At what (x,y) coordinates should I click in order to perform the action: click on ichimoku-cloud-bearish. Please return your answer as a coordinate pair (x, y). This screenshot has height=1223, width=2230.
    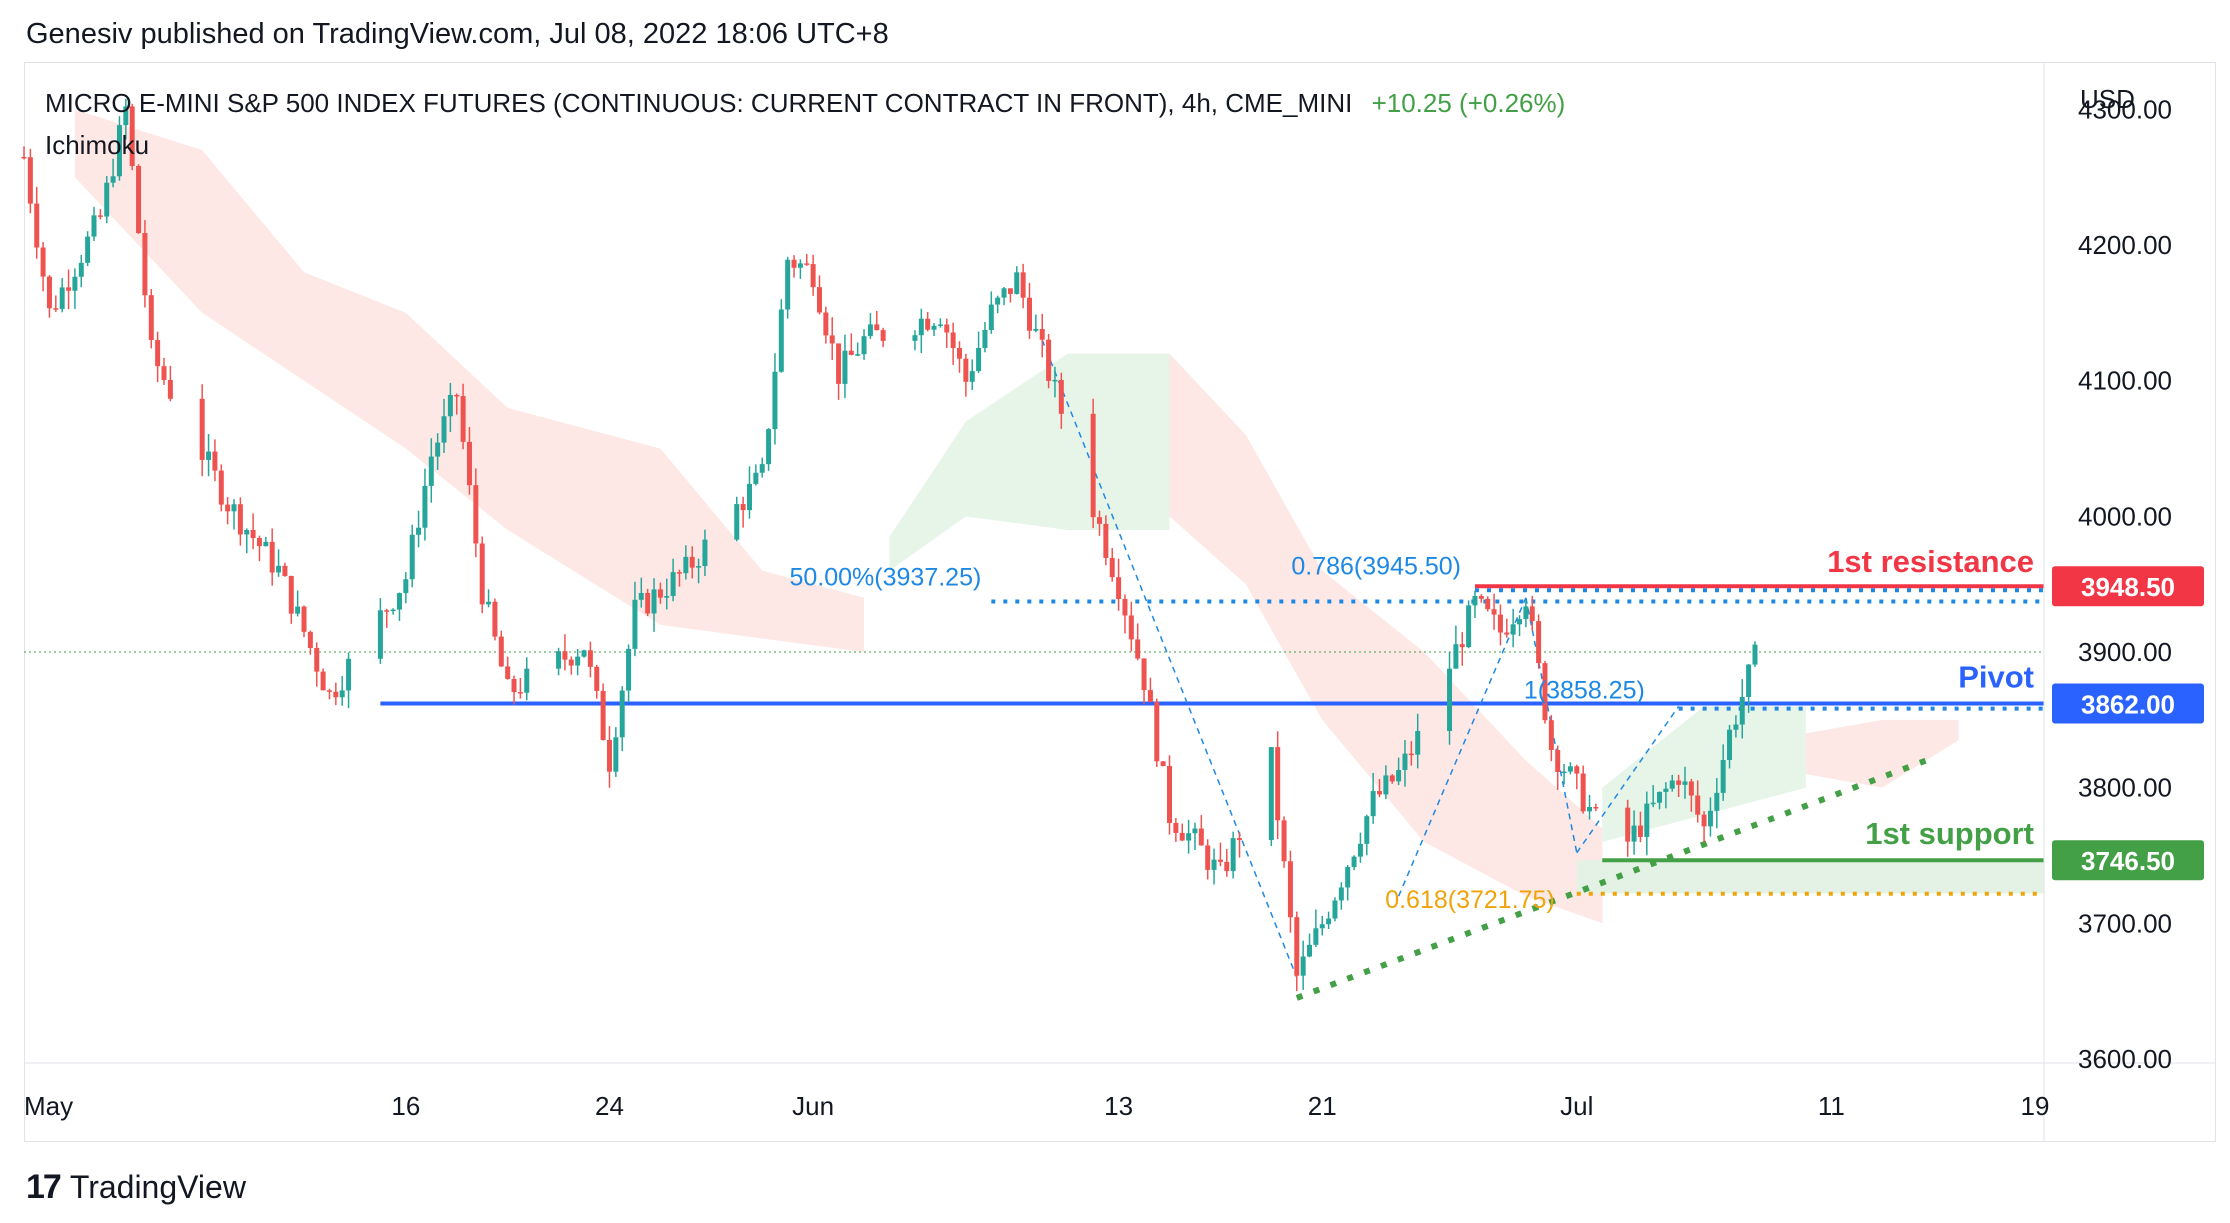
    Looking at the image, I should click on (1386, 638).